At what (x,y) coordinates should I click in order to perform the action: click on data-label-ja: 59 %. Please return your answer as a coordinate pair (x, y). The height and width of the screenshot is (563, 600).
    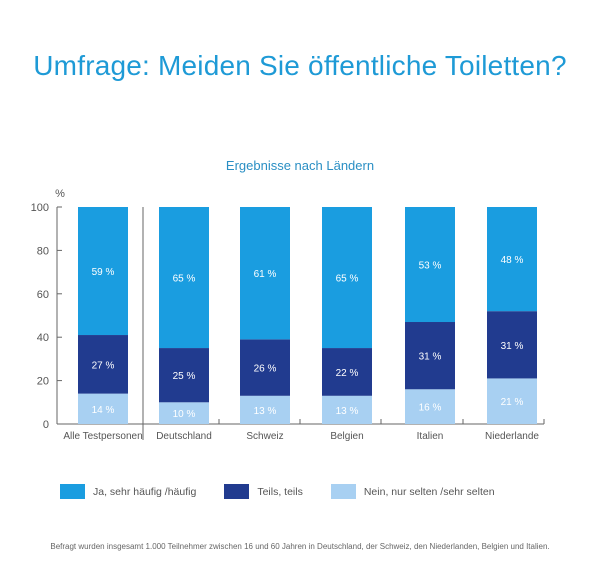
    Looking at the image, I should click on (103, 272).